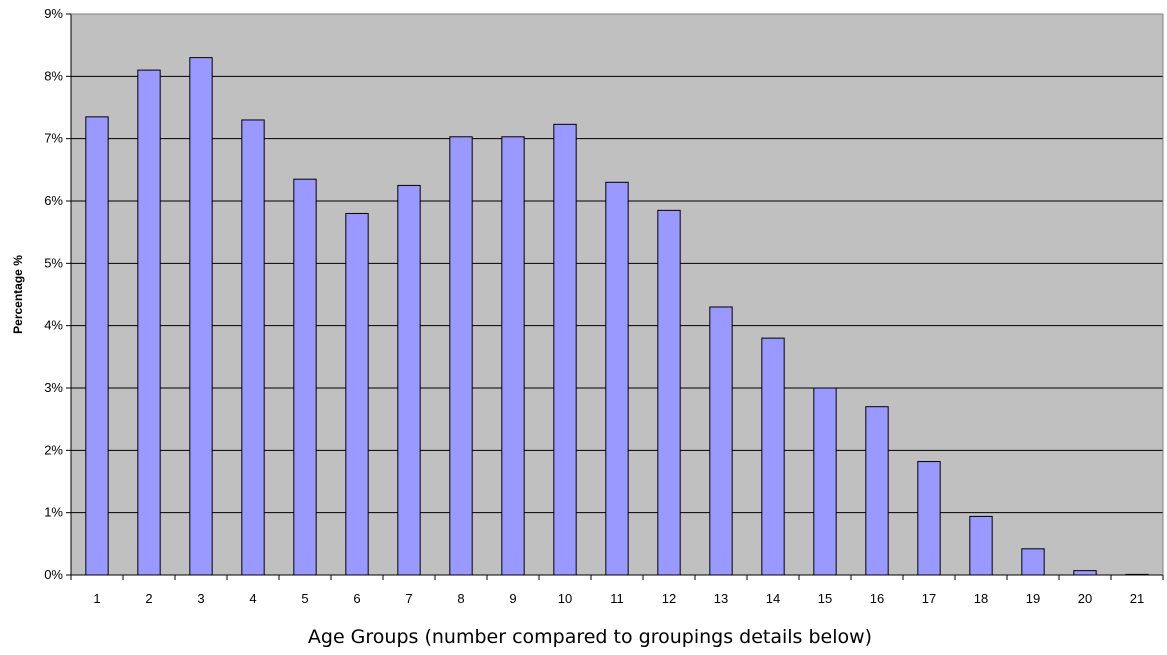  I want to click on x-tick-labels: 1 2 3 4 5 6 7 8 9 10 11 12 13 14 15 16 17 18 19 20 21, so click(618, 598).